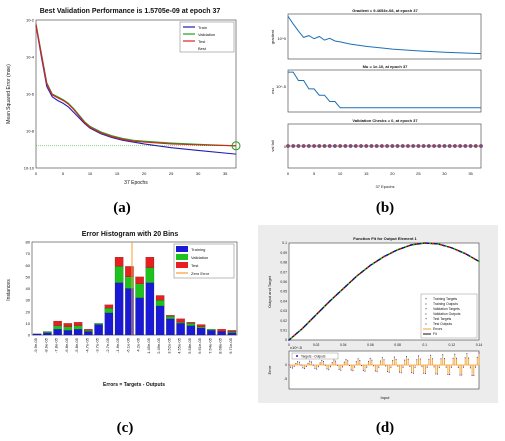 Image resolution: width=505 pixels, height=441 pixels. I want to click on chart-d-ytick: 0, so click(286, 340).